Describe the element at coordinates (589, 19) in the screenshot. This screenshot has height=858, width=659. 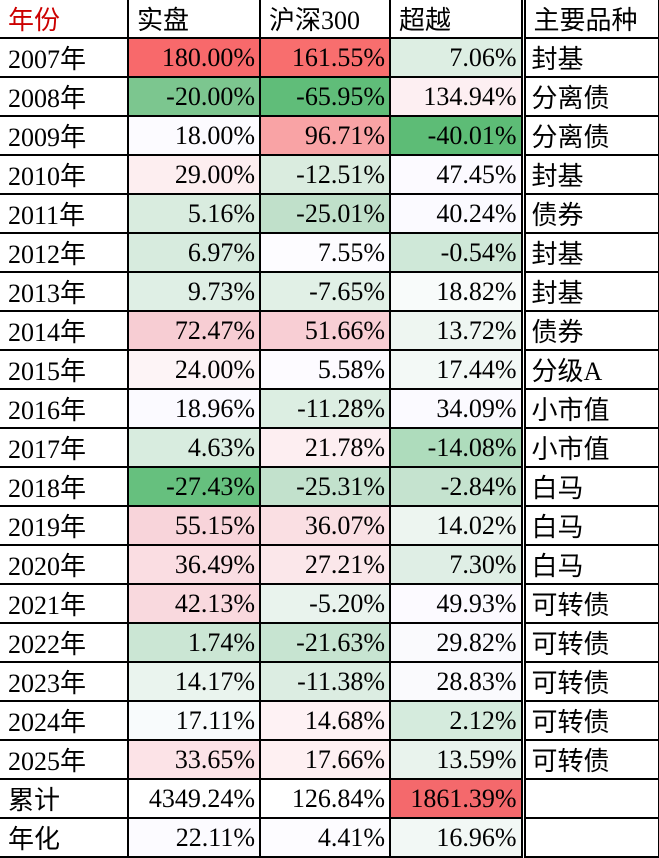
I see `col-header-variety: 主要品种` at that location.